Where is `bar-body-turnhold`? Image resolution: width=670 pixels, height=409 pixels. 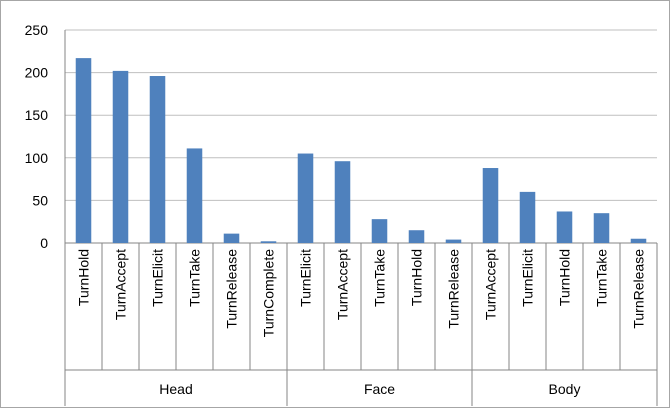
bar-body-turnhold is located at coordinates (564, 227).